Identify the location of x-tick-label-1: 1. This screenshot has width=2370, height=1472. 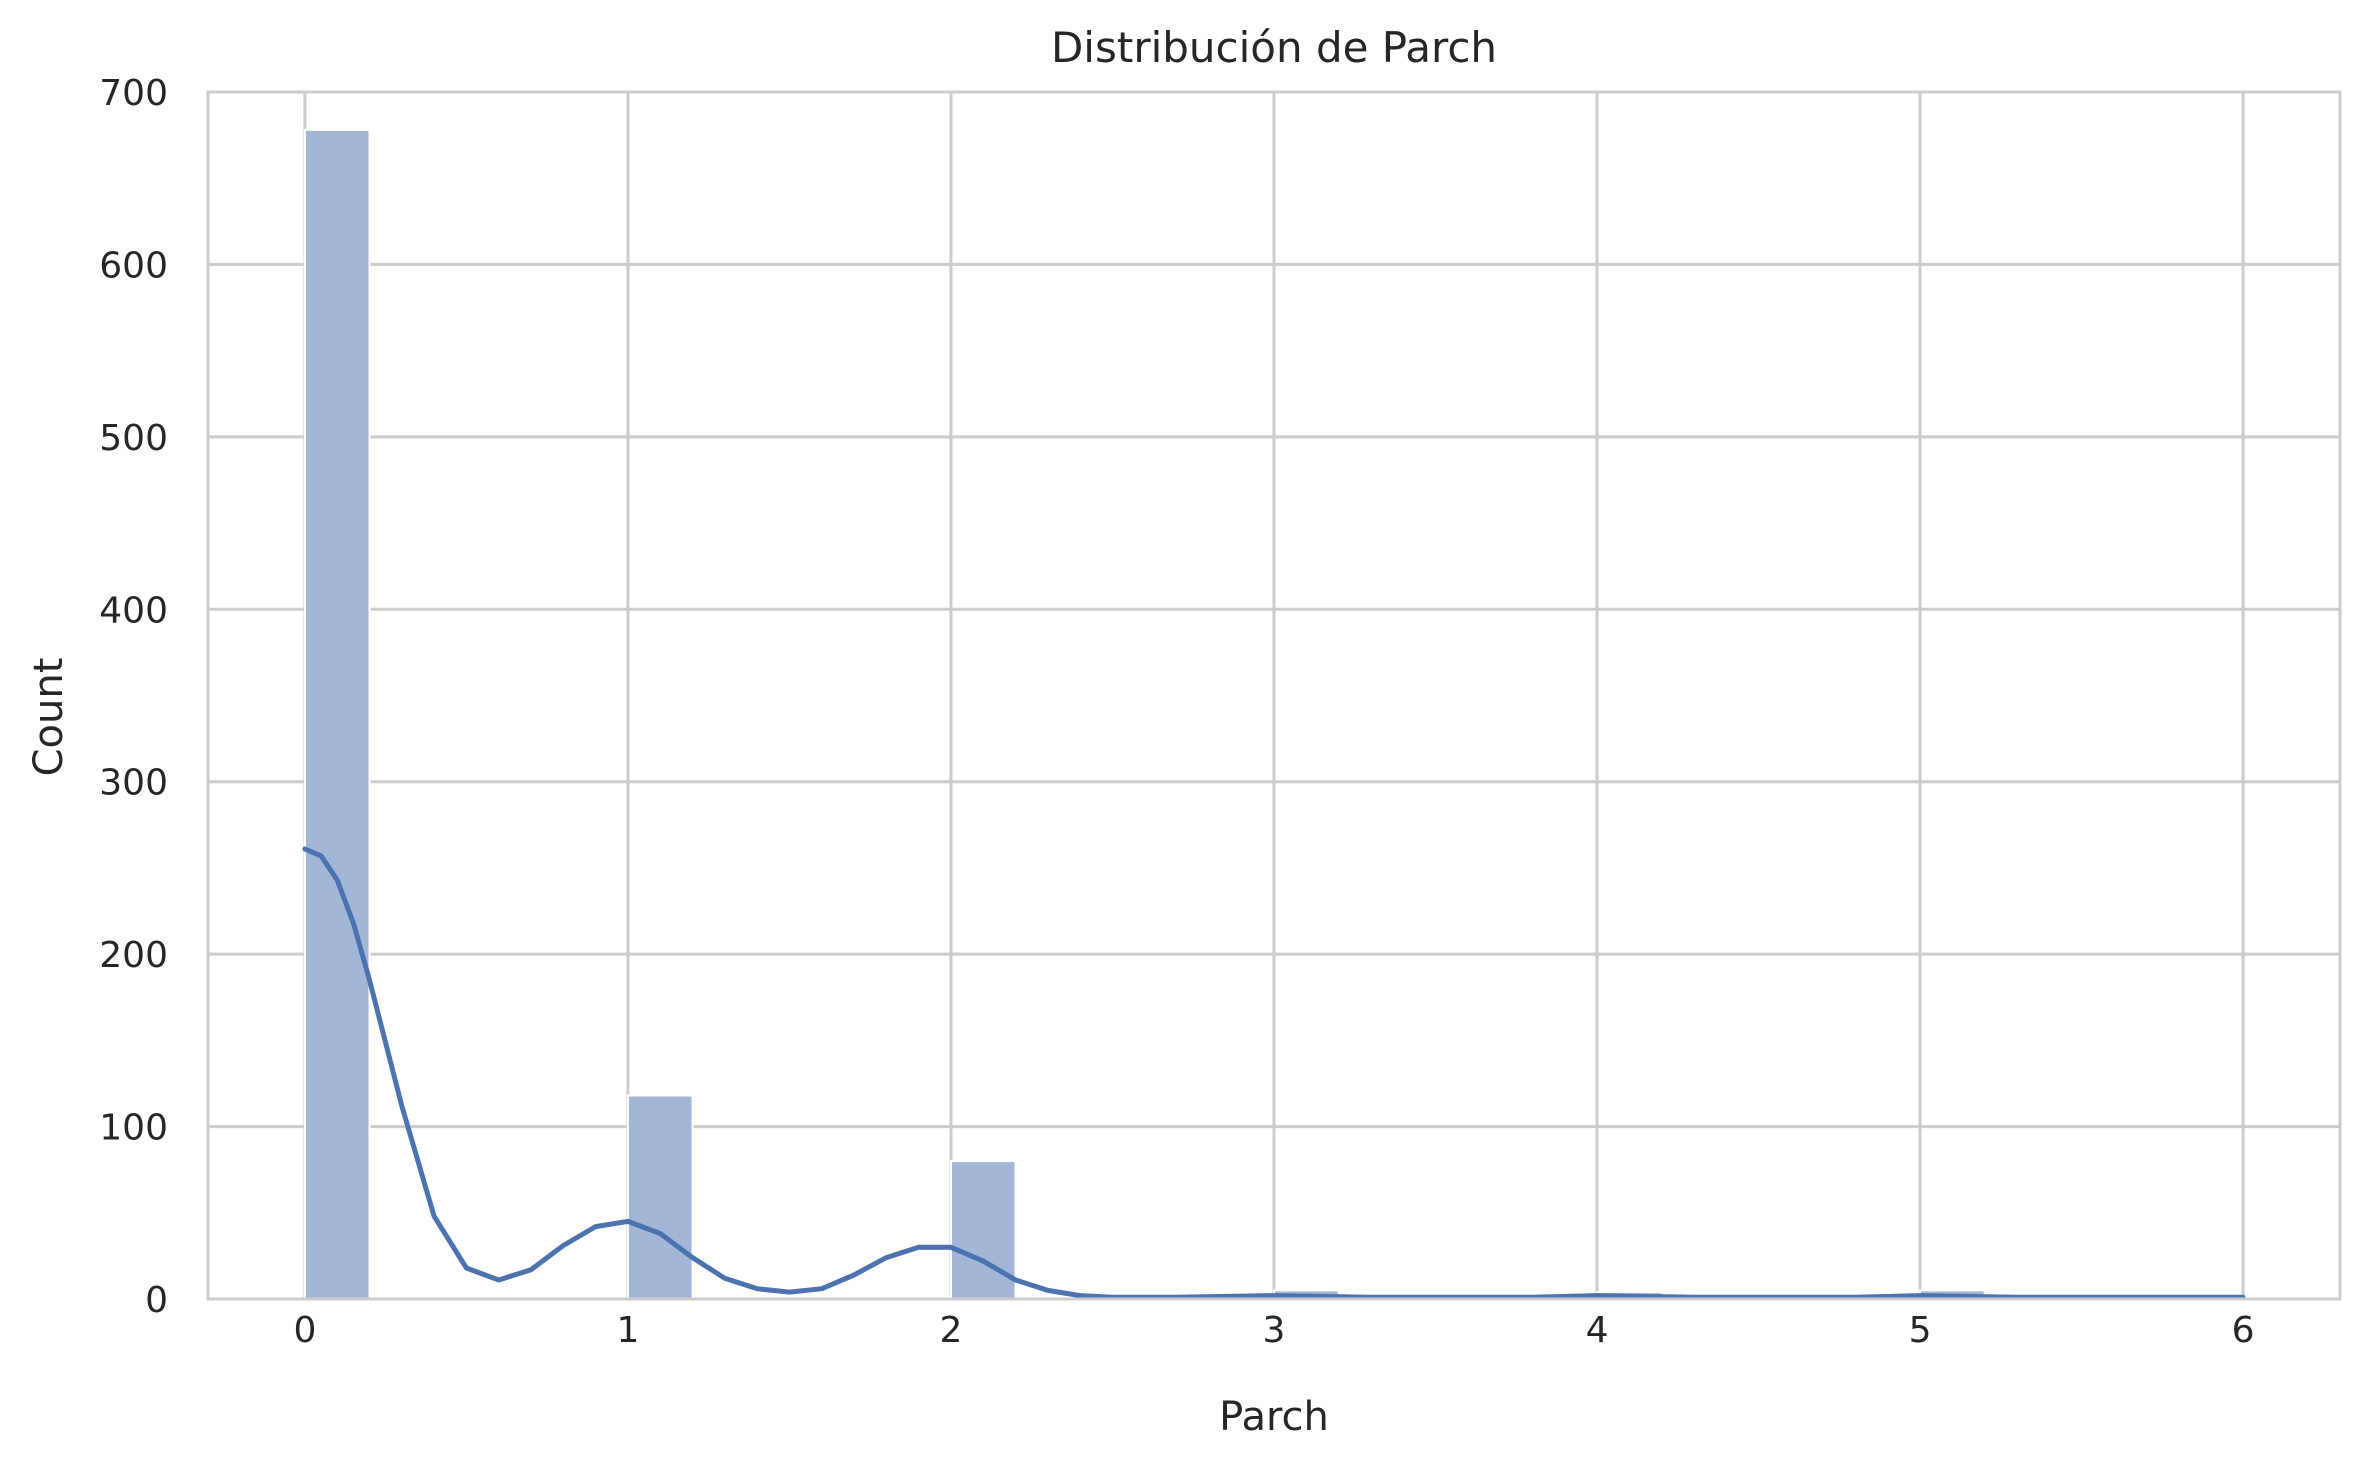
(627, 1330).